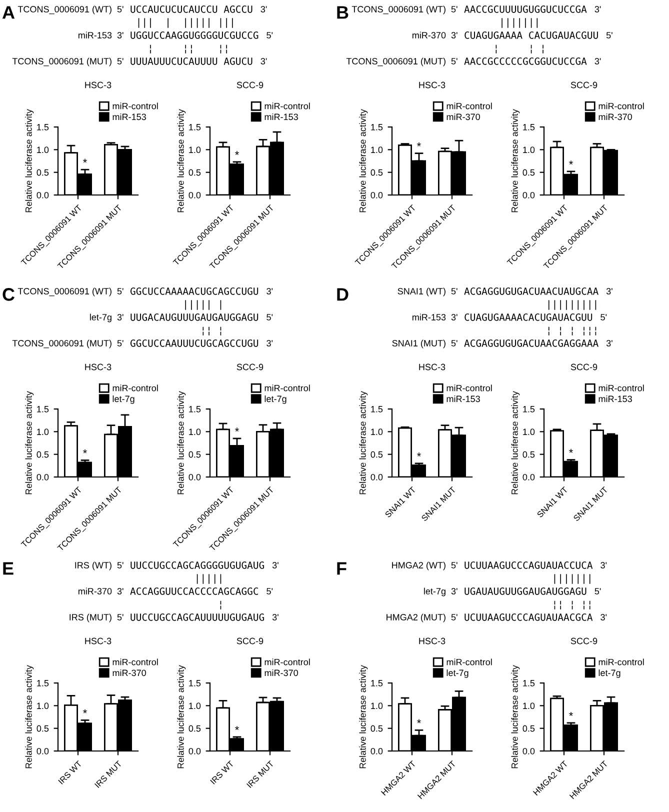  Describe the element at coordinates (528, 617) in the screenshot. I see `text: UCUUAAGUCCCAGUAUAACGCA` at that location.